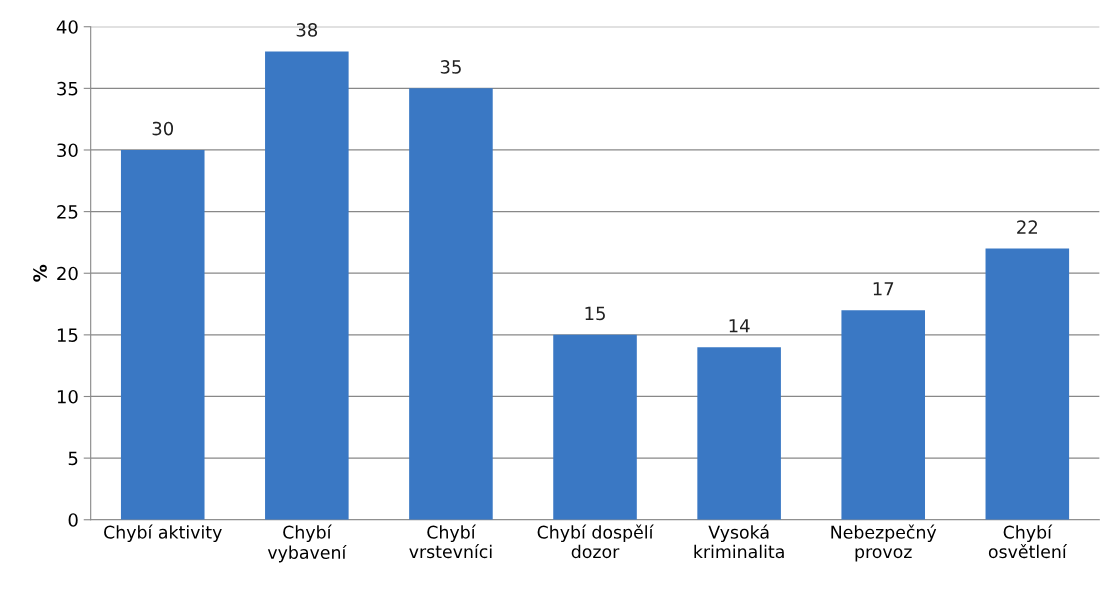 The image size is (1106, 594). What do you see at coordinates (883, 289) in the screenshot?
I see `data-label: 17` at bounding box center [883, 289].